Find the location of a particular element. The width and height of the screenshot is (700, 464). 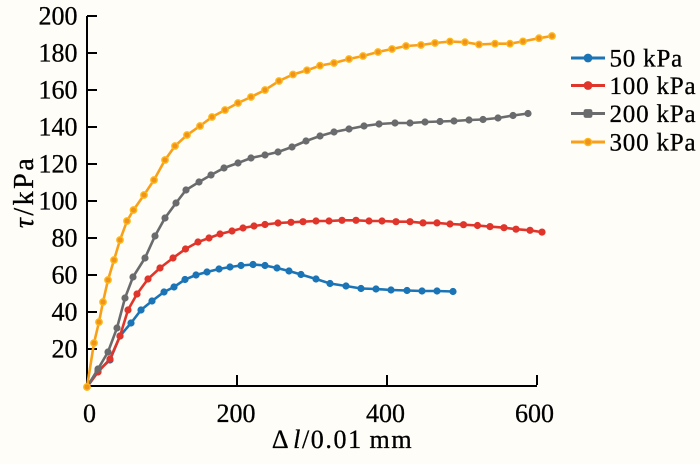

svg-text: 40 is located at coordinates (65, 312).